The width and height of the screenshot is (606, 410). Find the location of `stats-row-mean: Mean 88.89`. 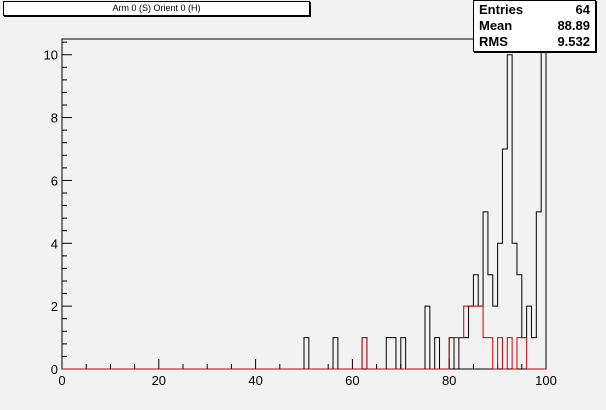

stats-row-mean: Mean 88.89 is located at coordinates (534, 26).